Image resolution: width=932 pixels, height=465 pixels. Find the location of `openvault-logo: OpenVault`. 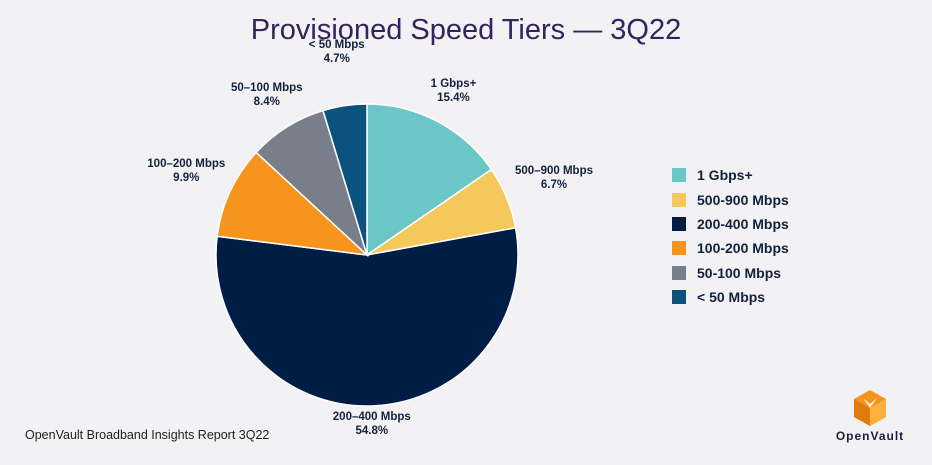

openvault-logo: OpenVault is located at coordinates (870, 415).